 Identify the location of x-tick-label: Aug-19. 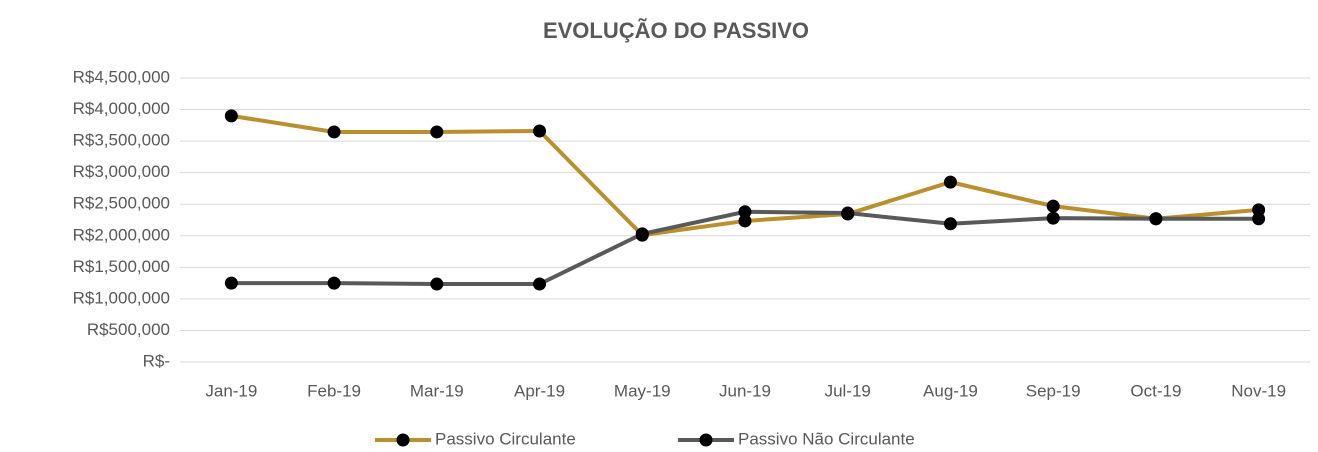
(950, 390).